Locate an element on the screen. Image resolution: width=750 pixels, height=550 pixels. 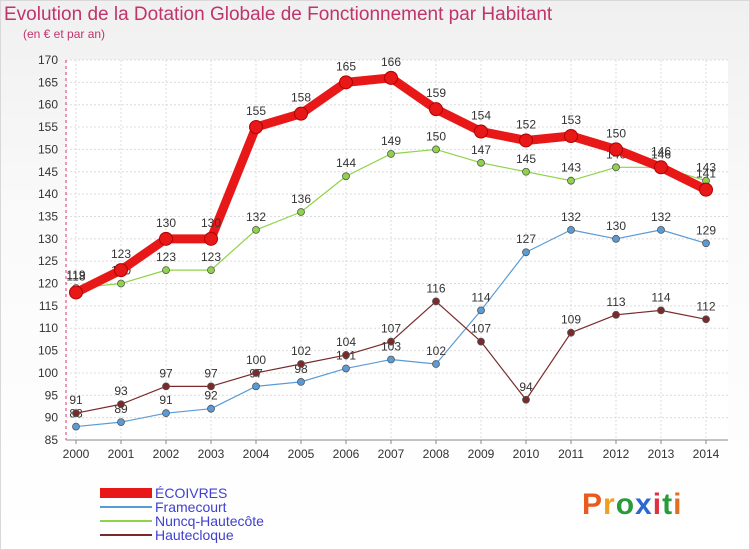
data-label-coivres: 165 is located at coordinates (346, 66).